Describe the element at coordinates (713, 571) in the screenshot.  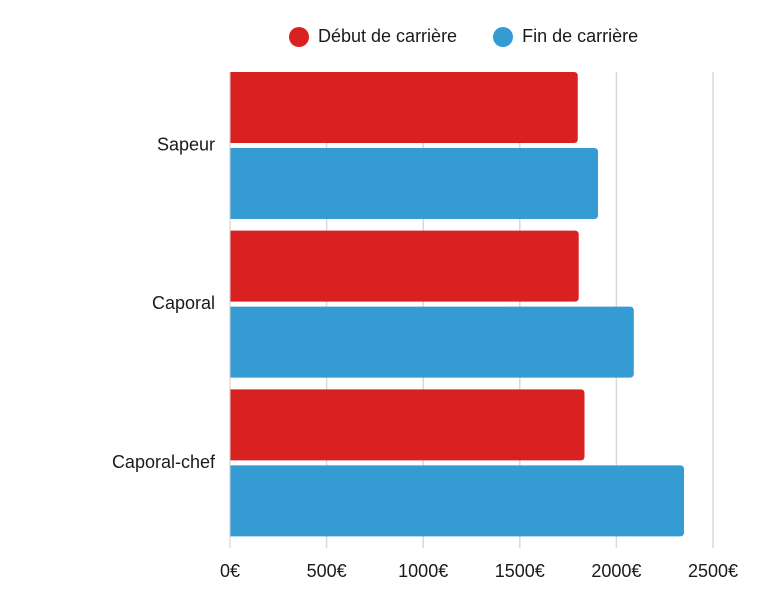
I see `x-tick-label-5: 2500€` at that location.